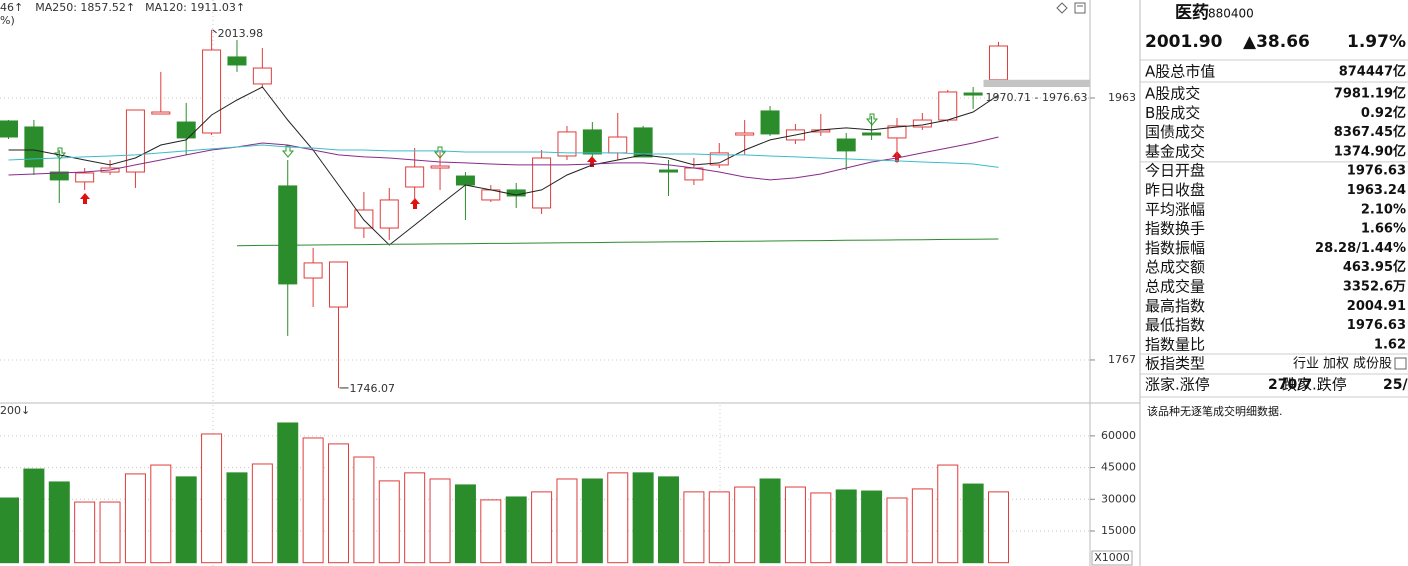 The width and height of the screenshot is (1408, 566). What do you see at coordinates (1383, 209) in the screenshot?
I see `row-value: 2.10%` at bounding box center [1383, 209].